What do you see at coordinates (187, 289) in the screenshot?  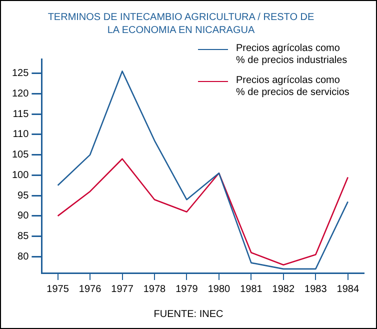 I see `x-tick-label: 1979` at bounding box center [187, 289].